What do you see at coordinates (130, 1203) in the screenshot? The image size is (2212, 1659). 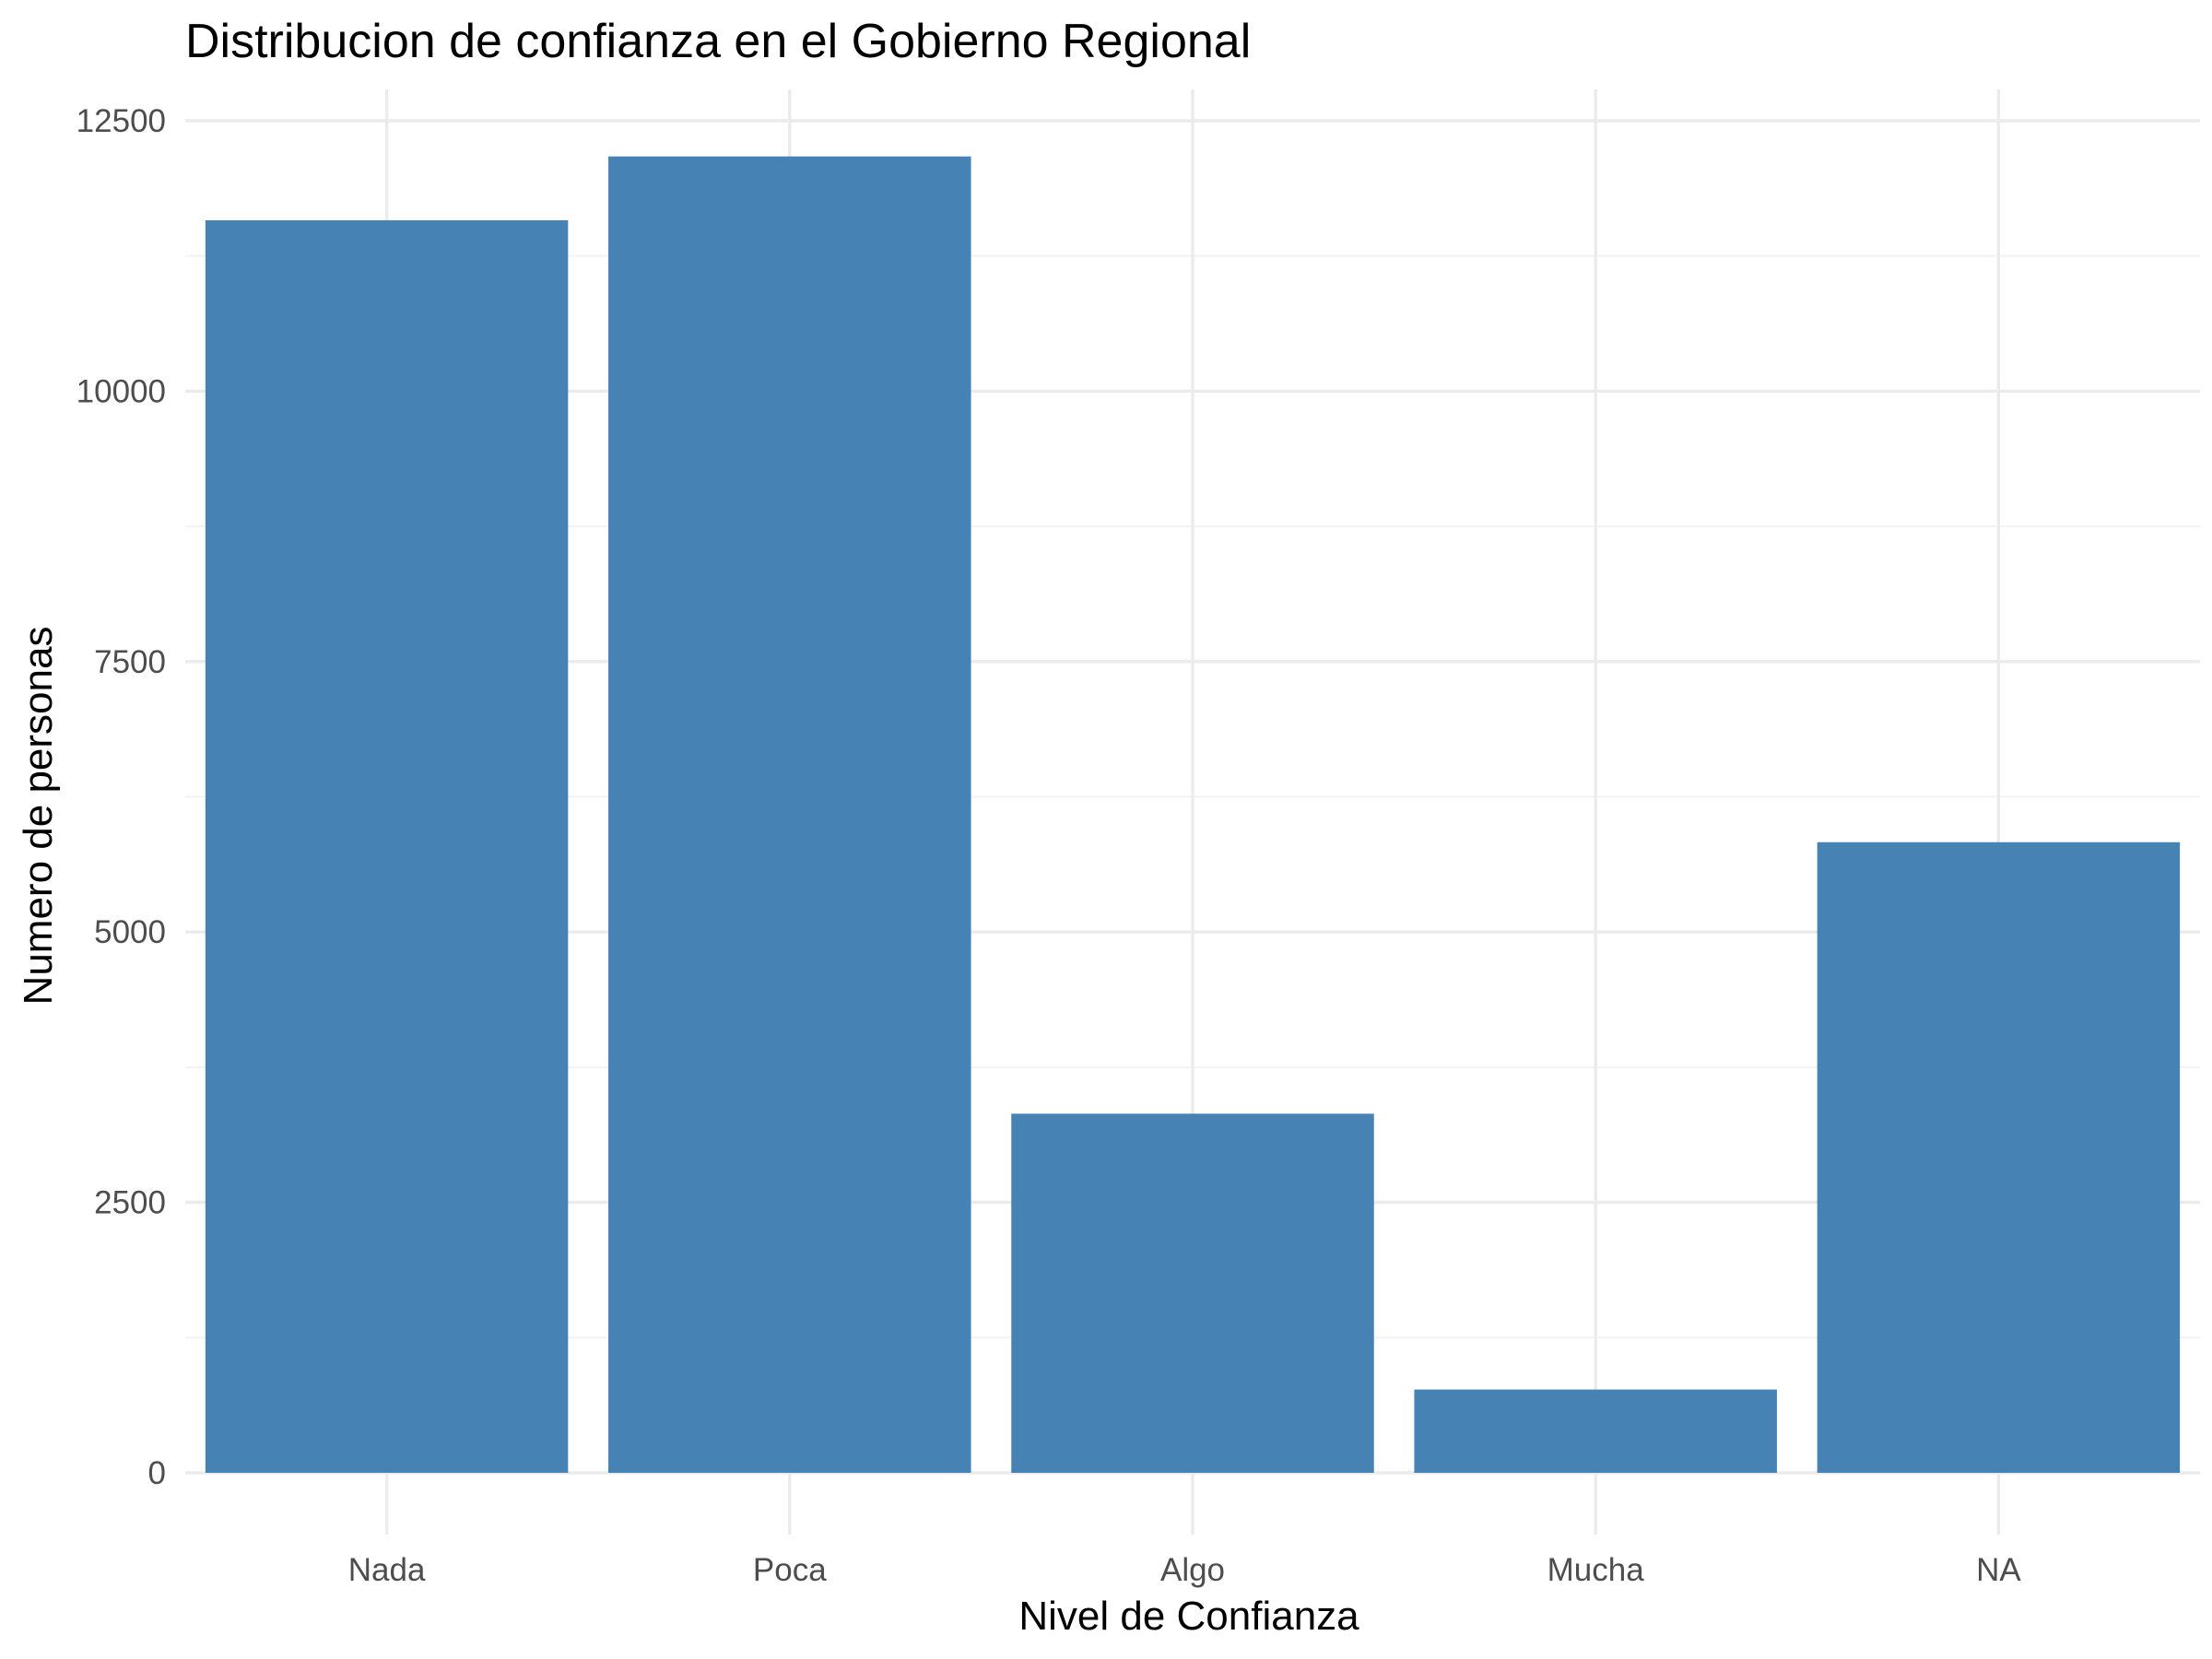 I see `y-tick-label: 2500` at bounding box center [130, 1203].